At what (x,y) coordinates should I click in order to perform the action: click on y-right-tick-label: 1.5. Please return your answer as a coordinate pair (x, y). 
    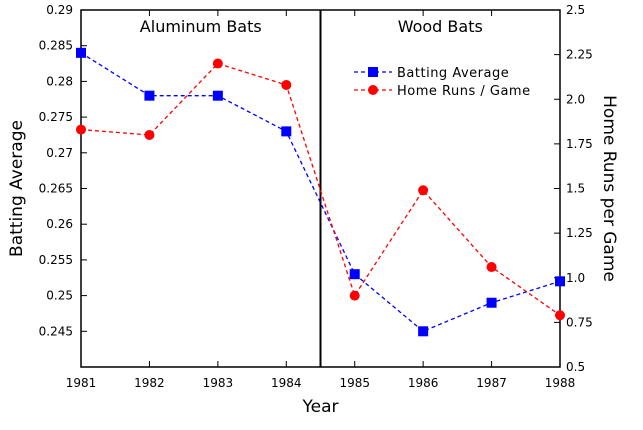
    Looking at the image, I should click on (575, 189).